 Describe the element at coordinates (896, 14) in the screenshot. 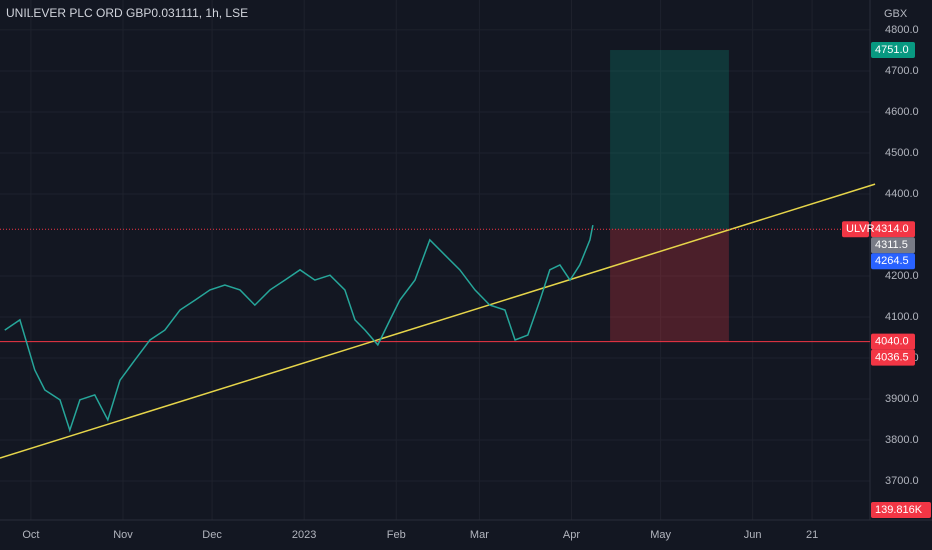

I see `axis-unit: GBX` at that location.